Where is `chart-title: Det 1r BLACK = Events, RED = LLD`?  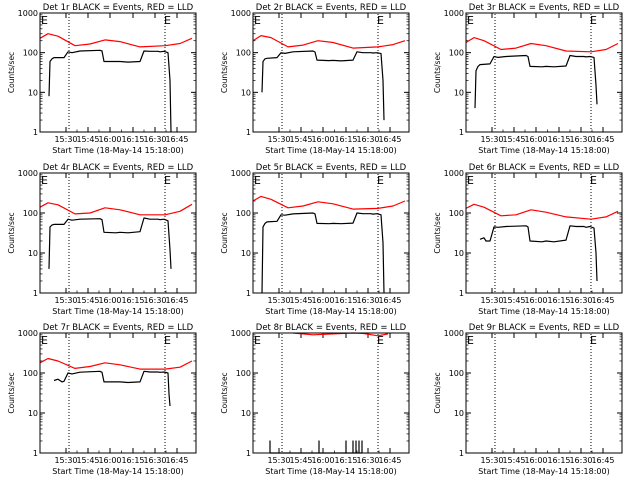
chart-title: Det 1r BLACK = Events, RED = LLD is located at coordinates (118, 8).